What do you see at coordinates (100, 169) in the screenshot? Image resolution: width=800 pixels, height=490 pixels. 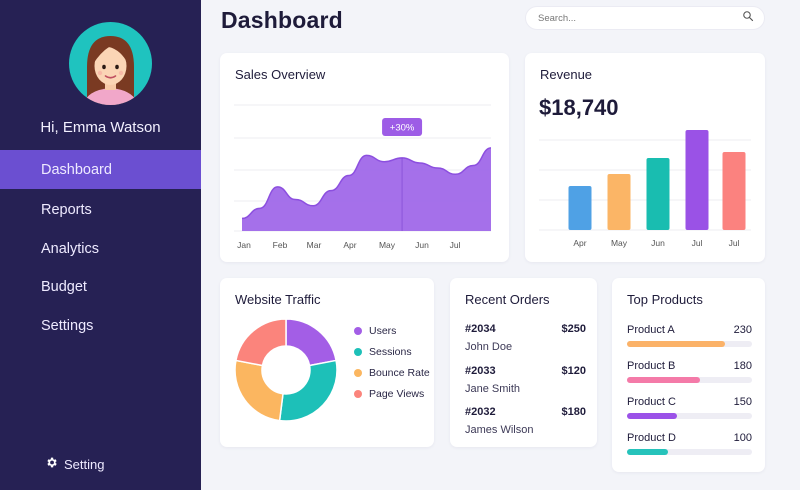 I see `nav-item-dashboard: Dashboard` at bounding box center [100, 169].